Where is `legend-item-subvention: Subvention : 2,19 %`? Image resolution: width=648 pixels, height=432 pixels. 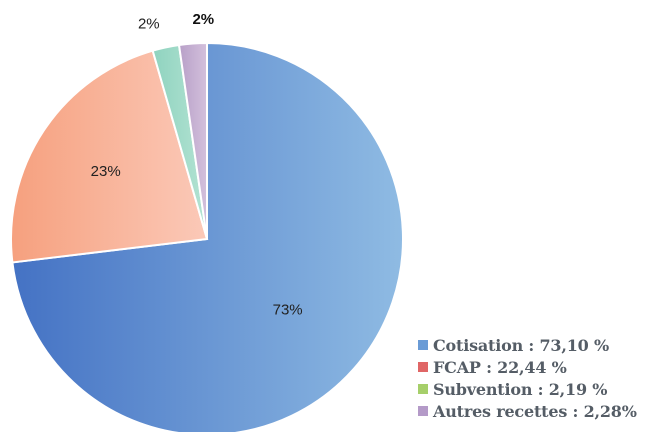
legend-item-subvention: Subvention : 2,19 % is located at coordinates (527, 389).